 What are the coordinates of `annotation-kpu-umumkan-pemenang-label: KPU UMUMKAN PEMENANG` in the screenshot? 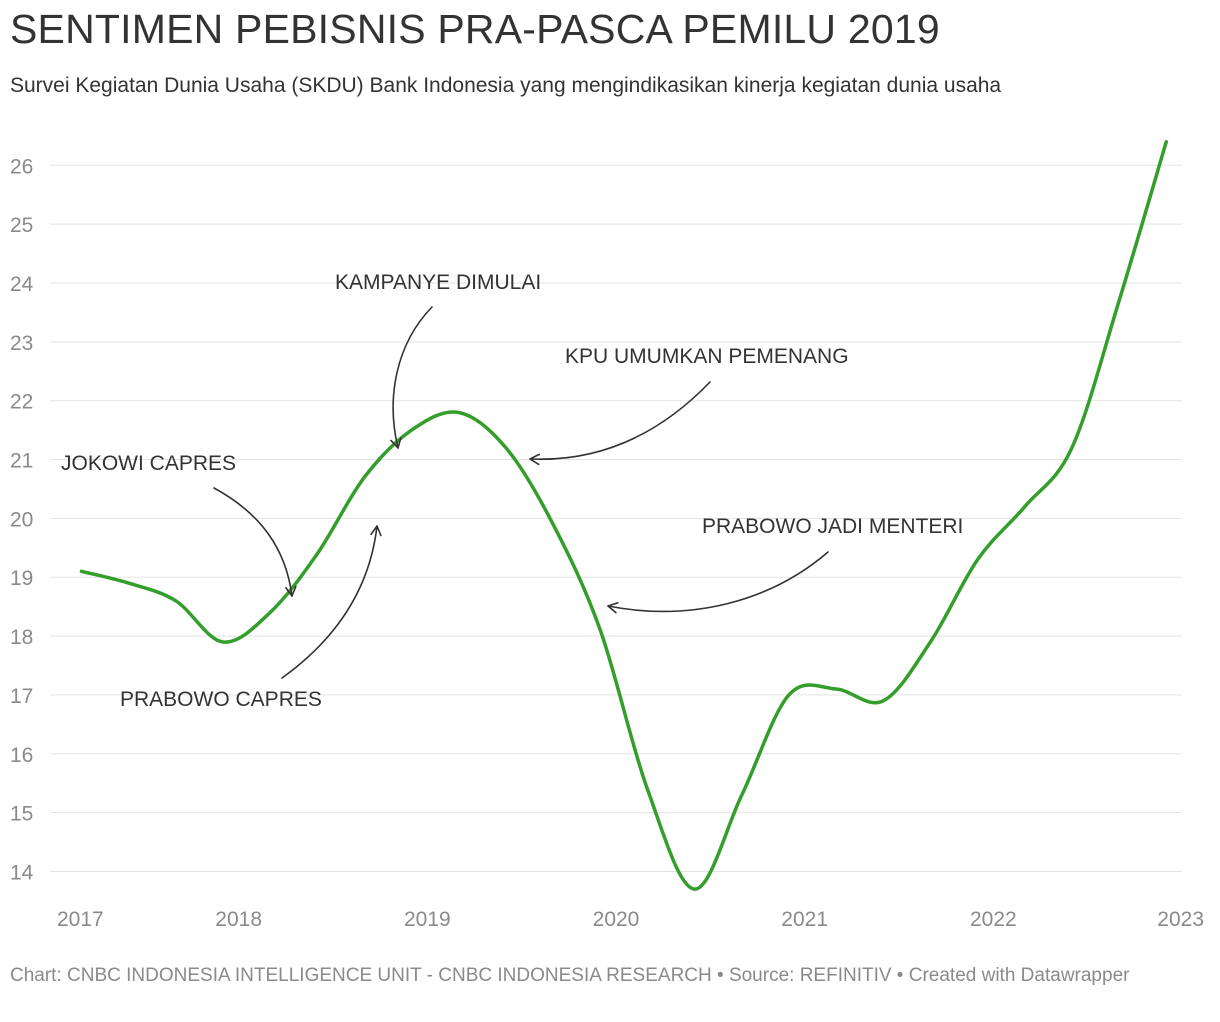 It's located at (707, 356).